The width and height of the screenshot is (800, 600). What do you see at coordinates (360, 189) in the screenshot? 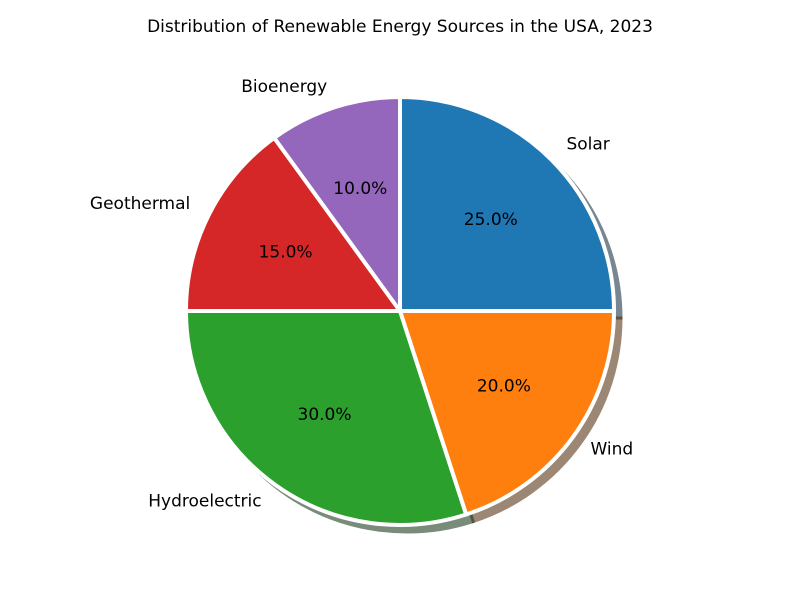
I see `pie-pct-bioenergy: 10.0%` at bounding box center [360, 189].